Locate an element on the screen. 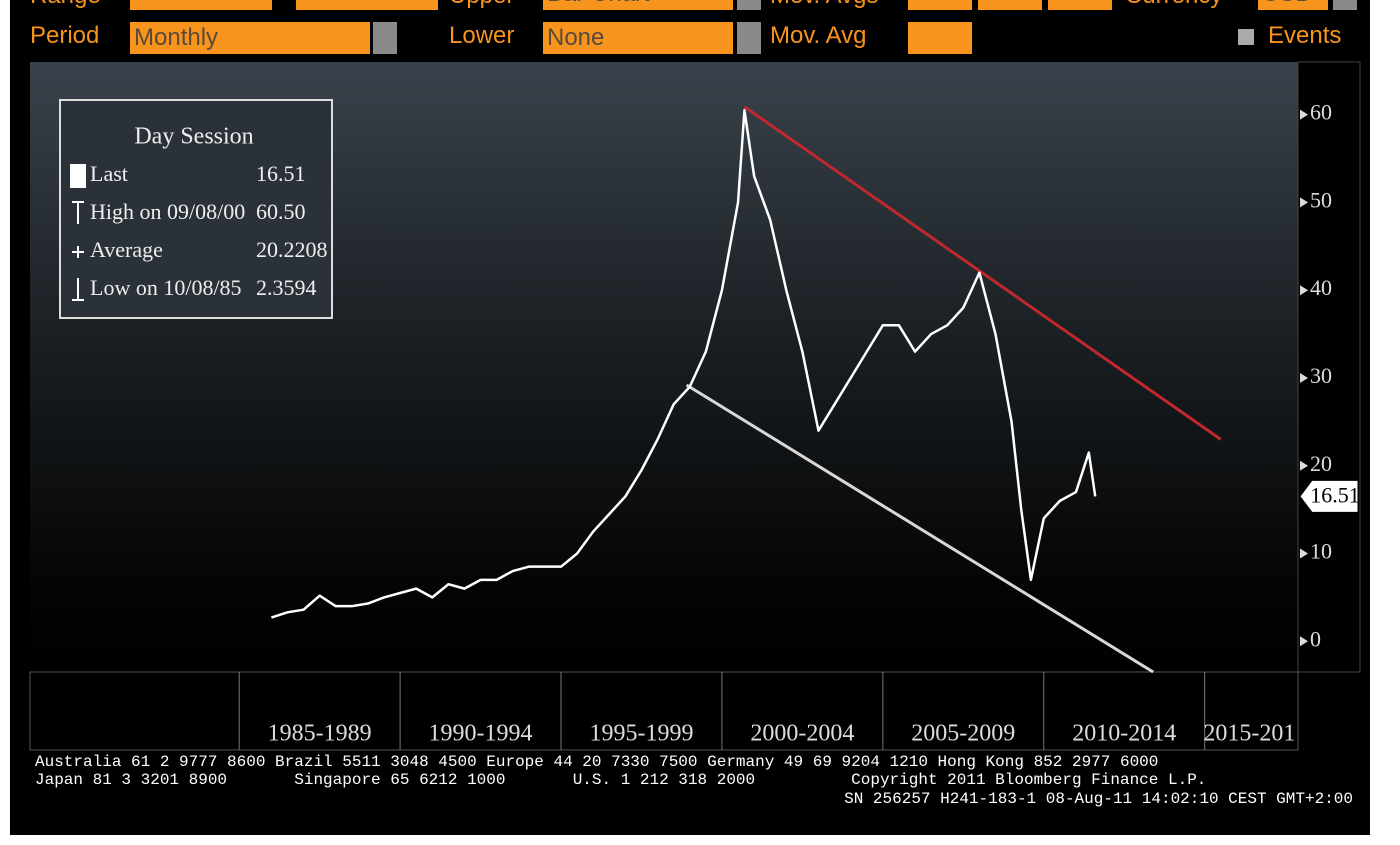 This screenshot has height=845, width=1400. y-tick-label: 50 is located at coordinates (1321, 199).